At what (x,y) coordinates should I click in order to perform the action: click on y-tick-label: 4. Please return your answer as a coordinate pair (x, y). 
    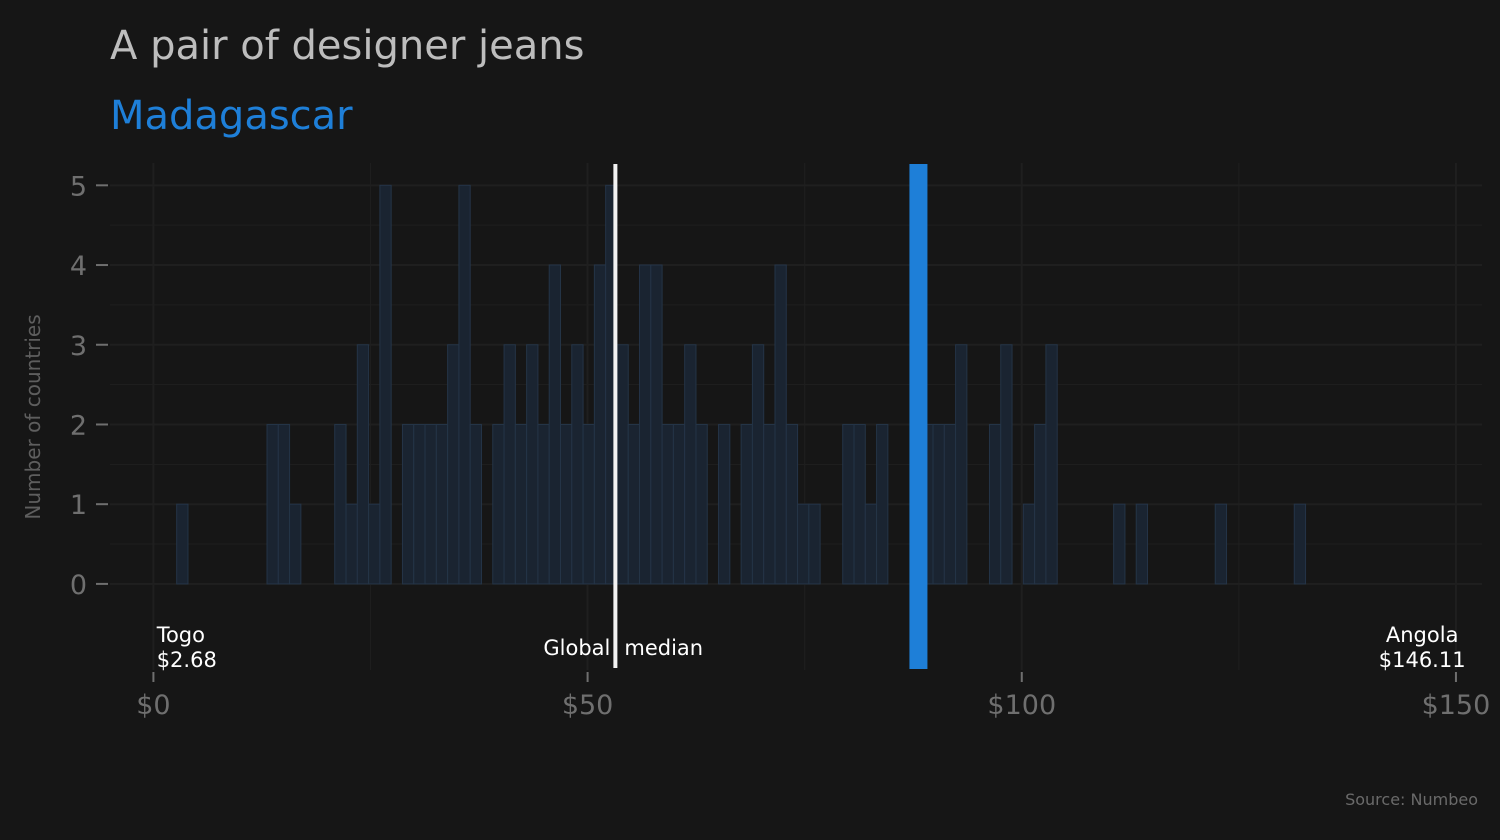
    Looking at the image, I should click on (78, 266).